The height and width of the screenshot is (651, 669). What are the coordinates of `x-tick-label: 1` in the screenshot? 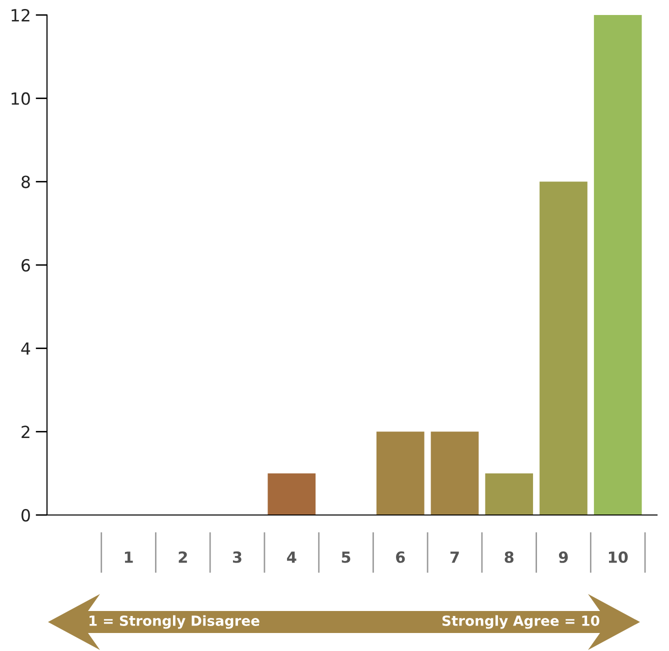 It's located at (128, 557).